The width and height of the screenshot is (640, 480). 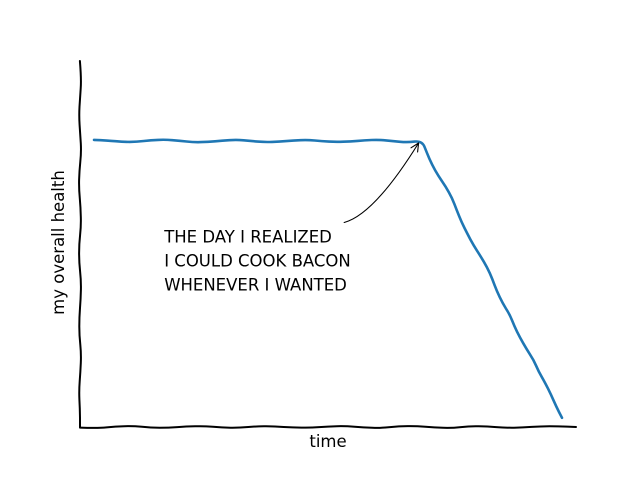 What do you see at coordinates (415, 147) in the screenshot?
I see `annotation-arrowhead` at bounding box center [415, 147].